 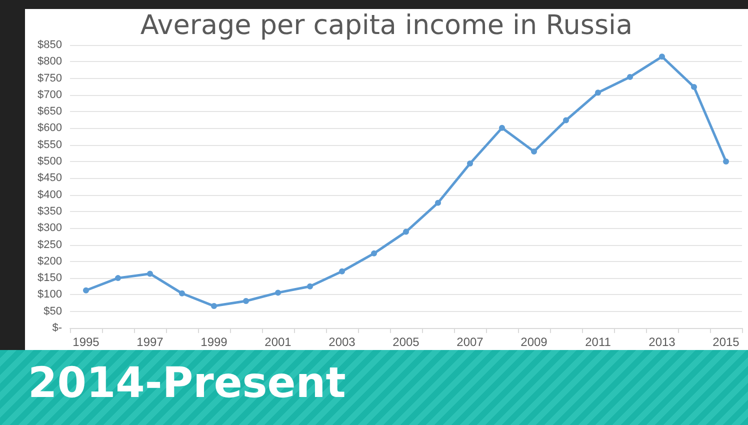 What do you see at coordinates (50, 261) in the screenshot?
I see `y-tick-label: $200` at bounding box center [50, 261].